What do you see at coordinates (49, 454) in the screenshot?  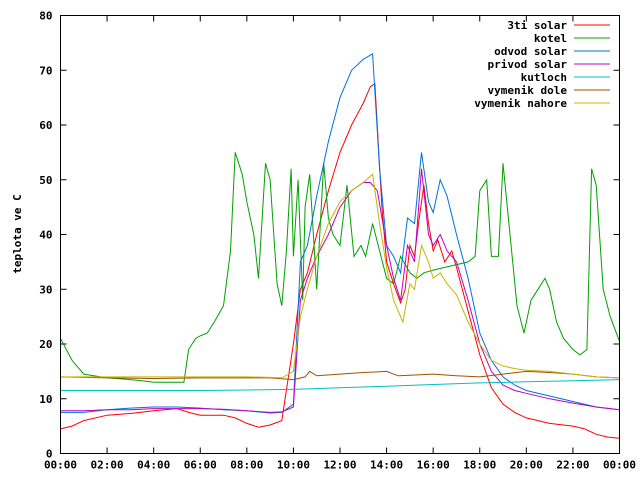 I see `y-tick-label: 0` at bounding box center [49, 454].